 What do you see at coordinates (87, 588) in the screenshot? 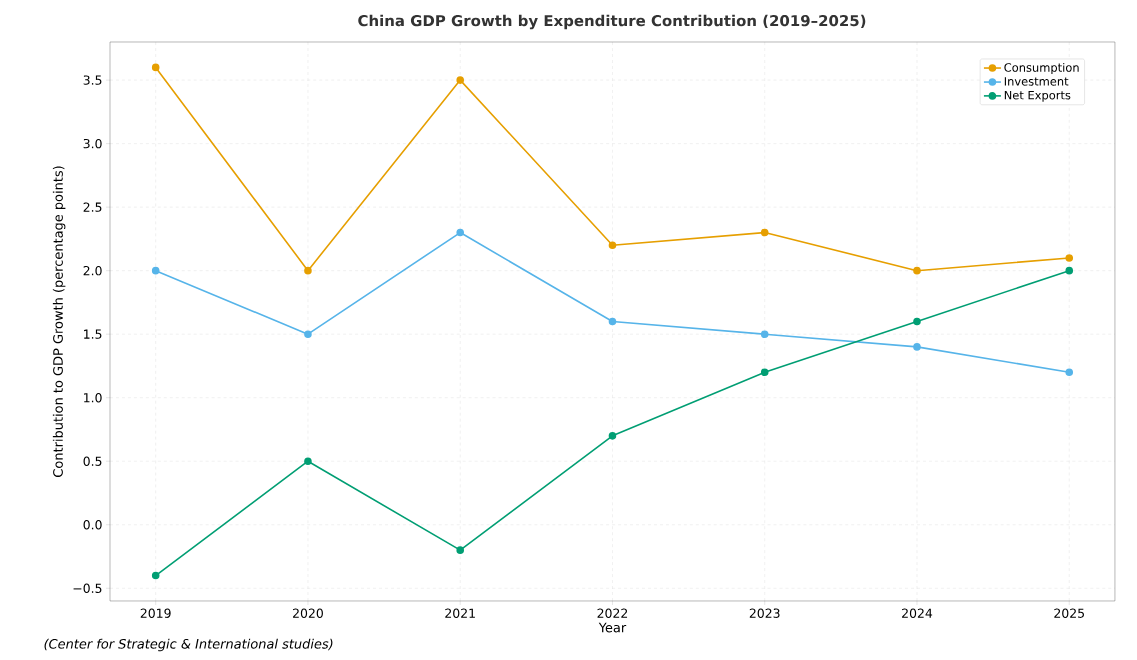
I see `y-tick-label: −0.5` at bounding box center [87, 588].